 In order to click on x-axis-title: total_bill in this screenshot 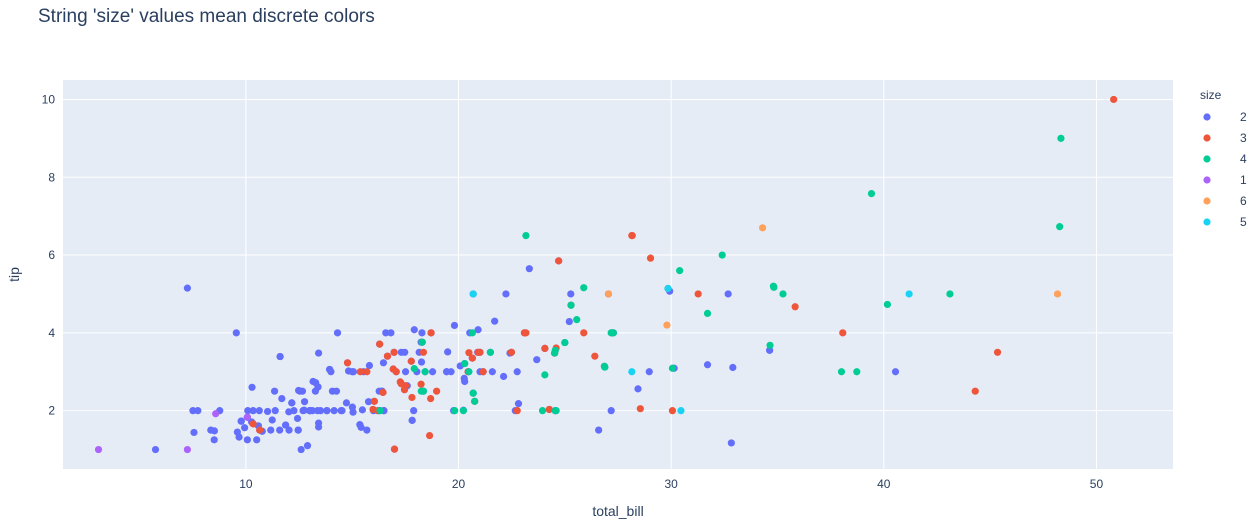, I will do `click(617, 511)`.